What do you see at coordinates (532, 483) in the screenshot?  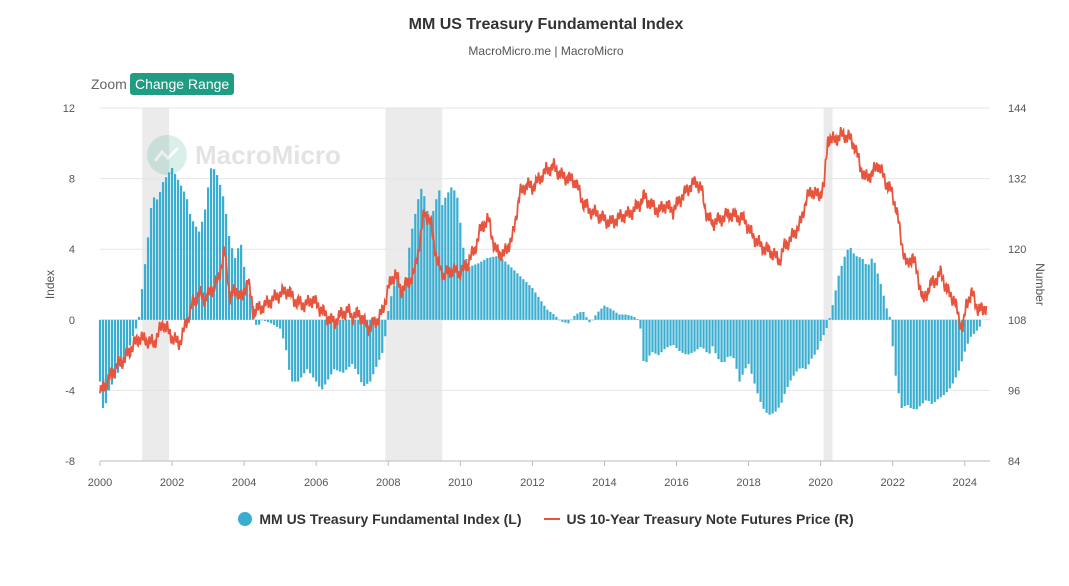 I see `x-tick-label: 2012` at bounding box center [532, 483].